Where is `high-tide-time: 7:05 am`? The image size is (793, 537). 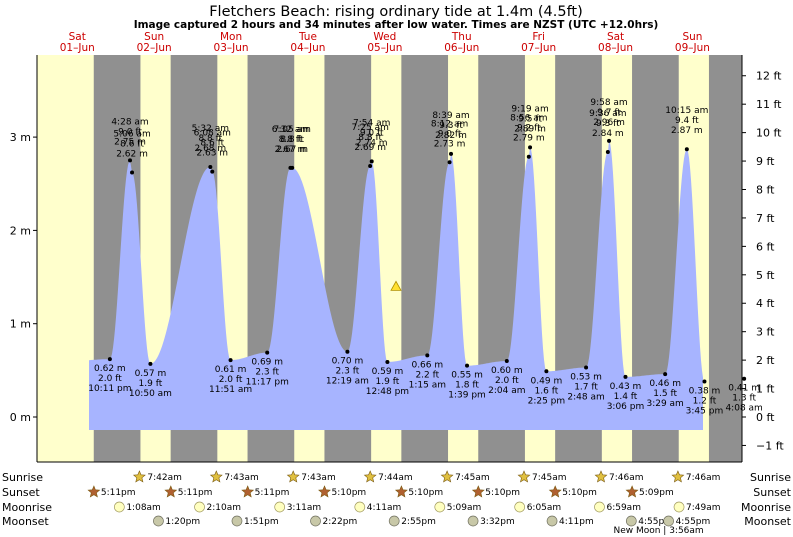 high-tide-time: 7:05 am is located at coordinates (292, 130).